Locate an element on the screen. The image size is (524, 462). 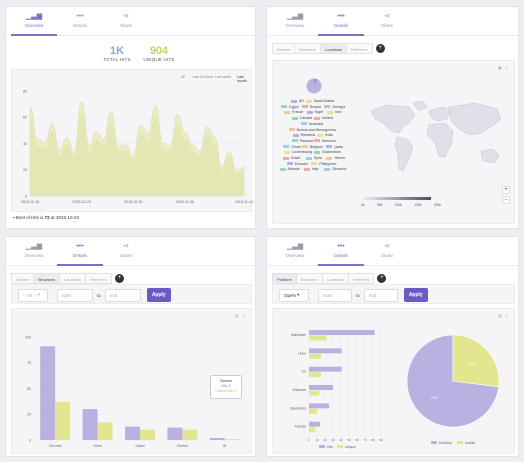
country-legend-item: Qatar is located at coordinates (334, 147).